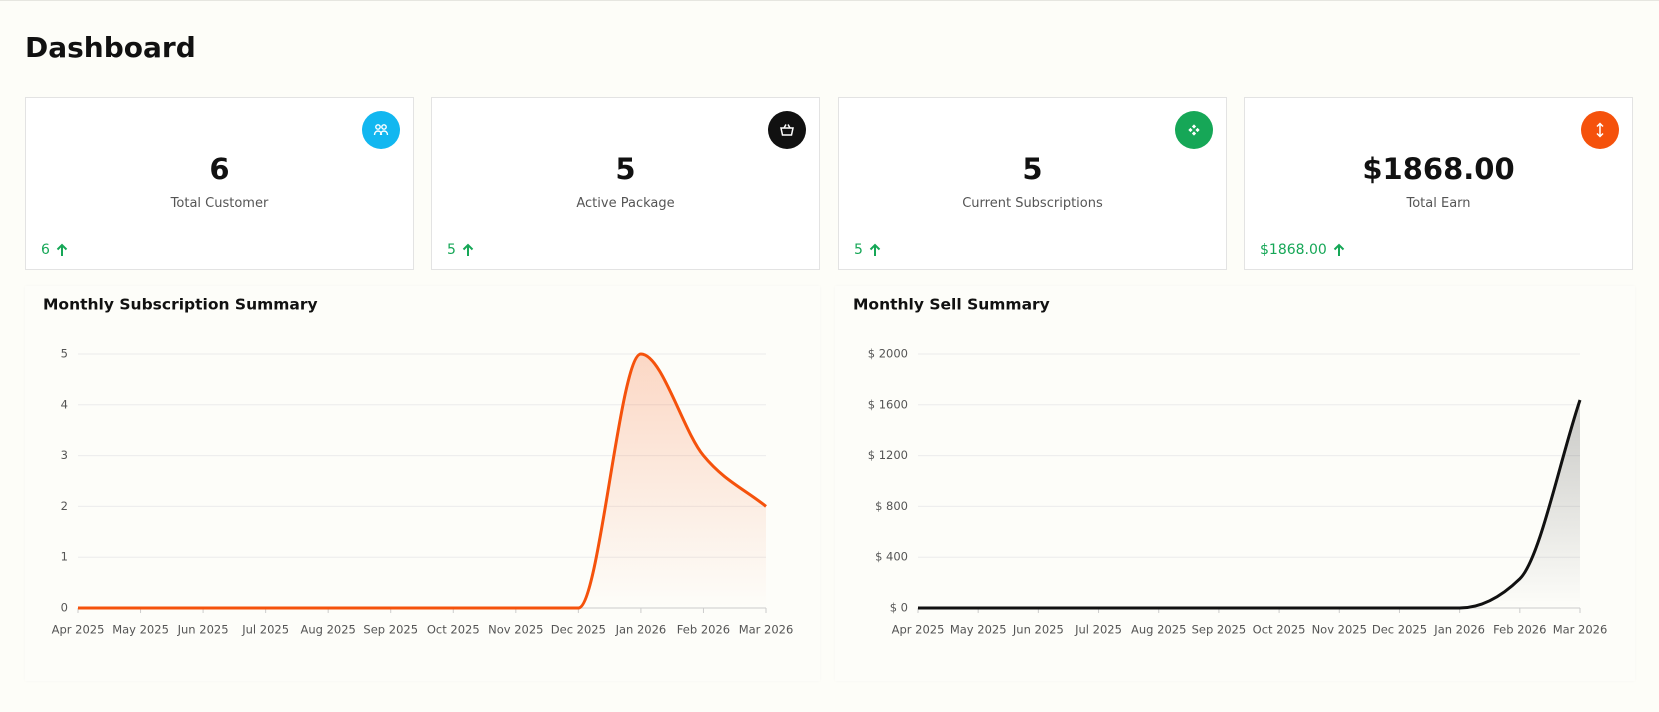 The width and height of the screenshot is (1659, 712). I want to click on y-tick-label: 3, so click(64, 455).